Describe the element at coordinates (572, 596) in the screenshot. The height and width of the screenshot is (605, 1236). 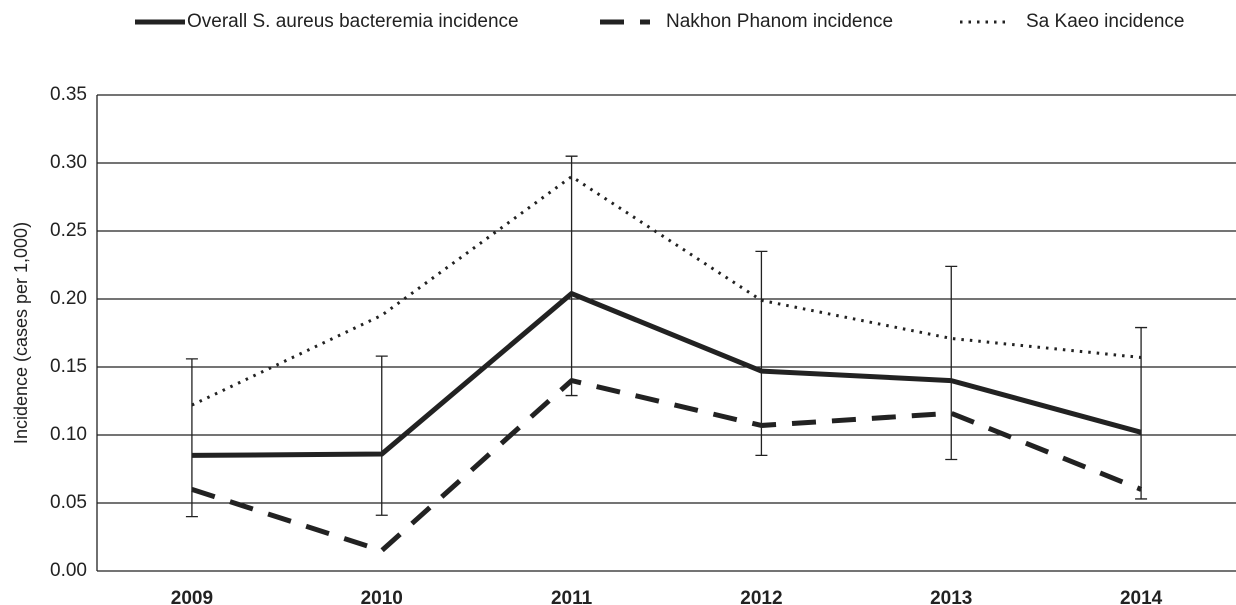
I see `x-tick-label: 2011` at that location.